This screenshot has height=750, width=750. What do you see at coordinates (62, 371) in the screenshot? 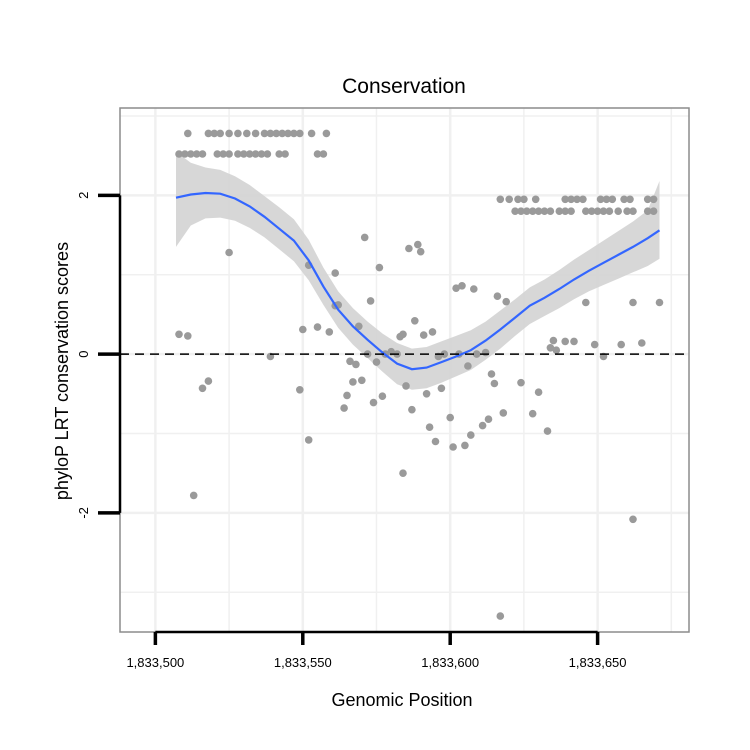
I see `y-axis-label: phyloP LRT conservation scores` at bounding box center [62, 371].